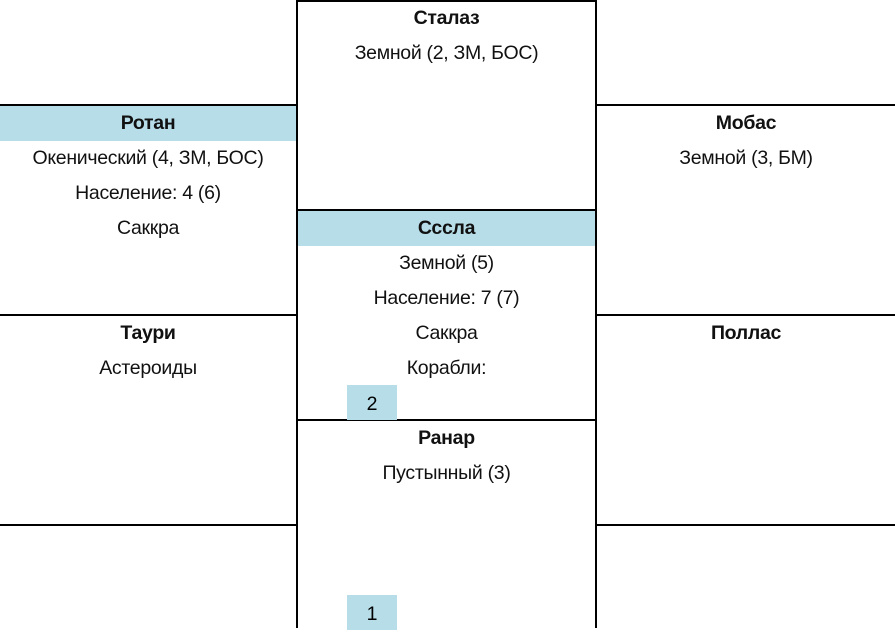 This screenshot has height=634, width=895. Describe the element at coordinates (148, 333) in the screenshot. I see `system-name: Таури` at that location.